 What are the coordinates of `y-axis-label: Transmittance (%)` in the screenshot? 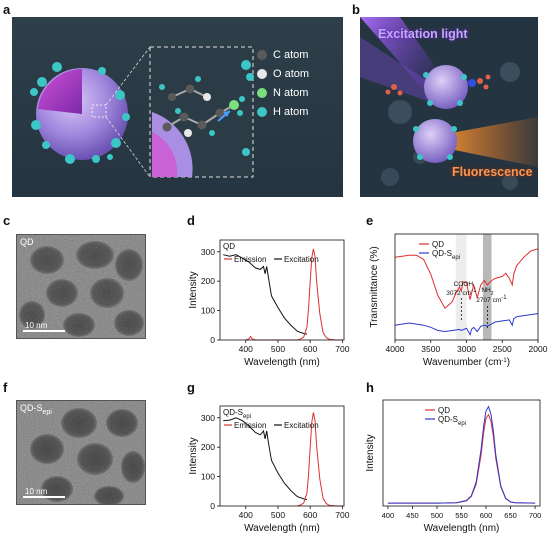 It's located at (374, 286).